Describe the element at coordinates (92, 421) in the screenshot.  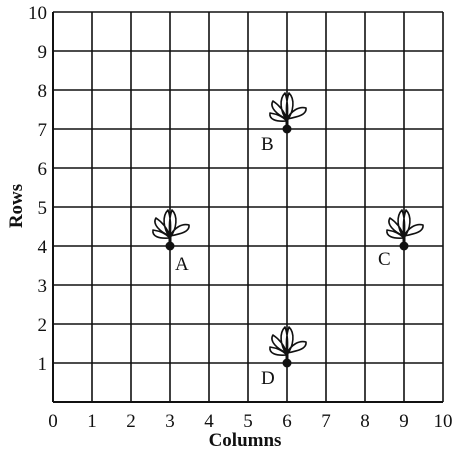
I see `x-tick-label: 1` at that location.